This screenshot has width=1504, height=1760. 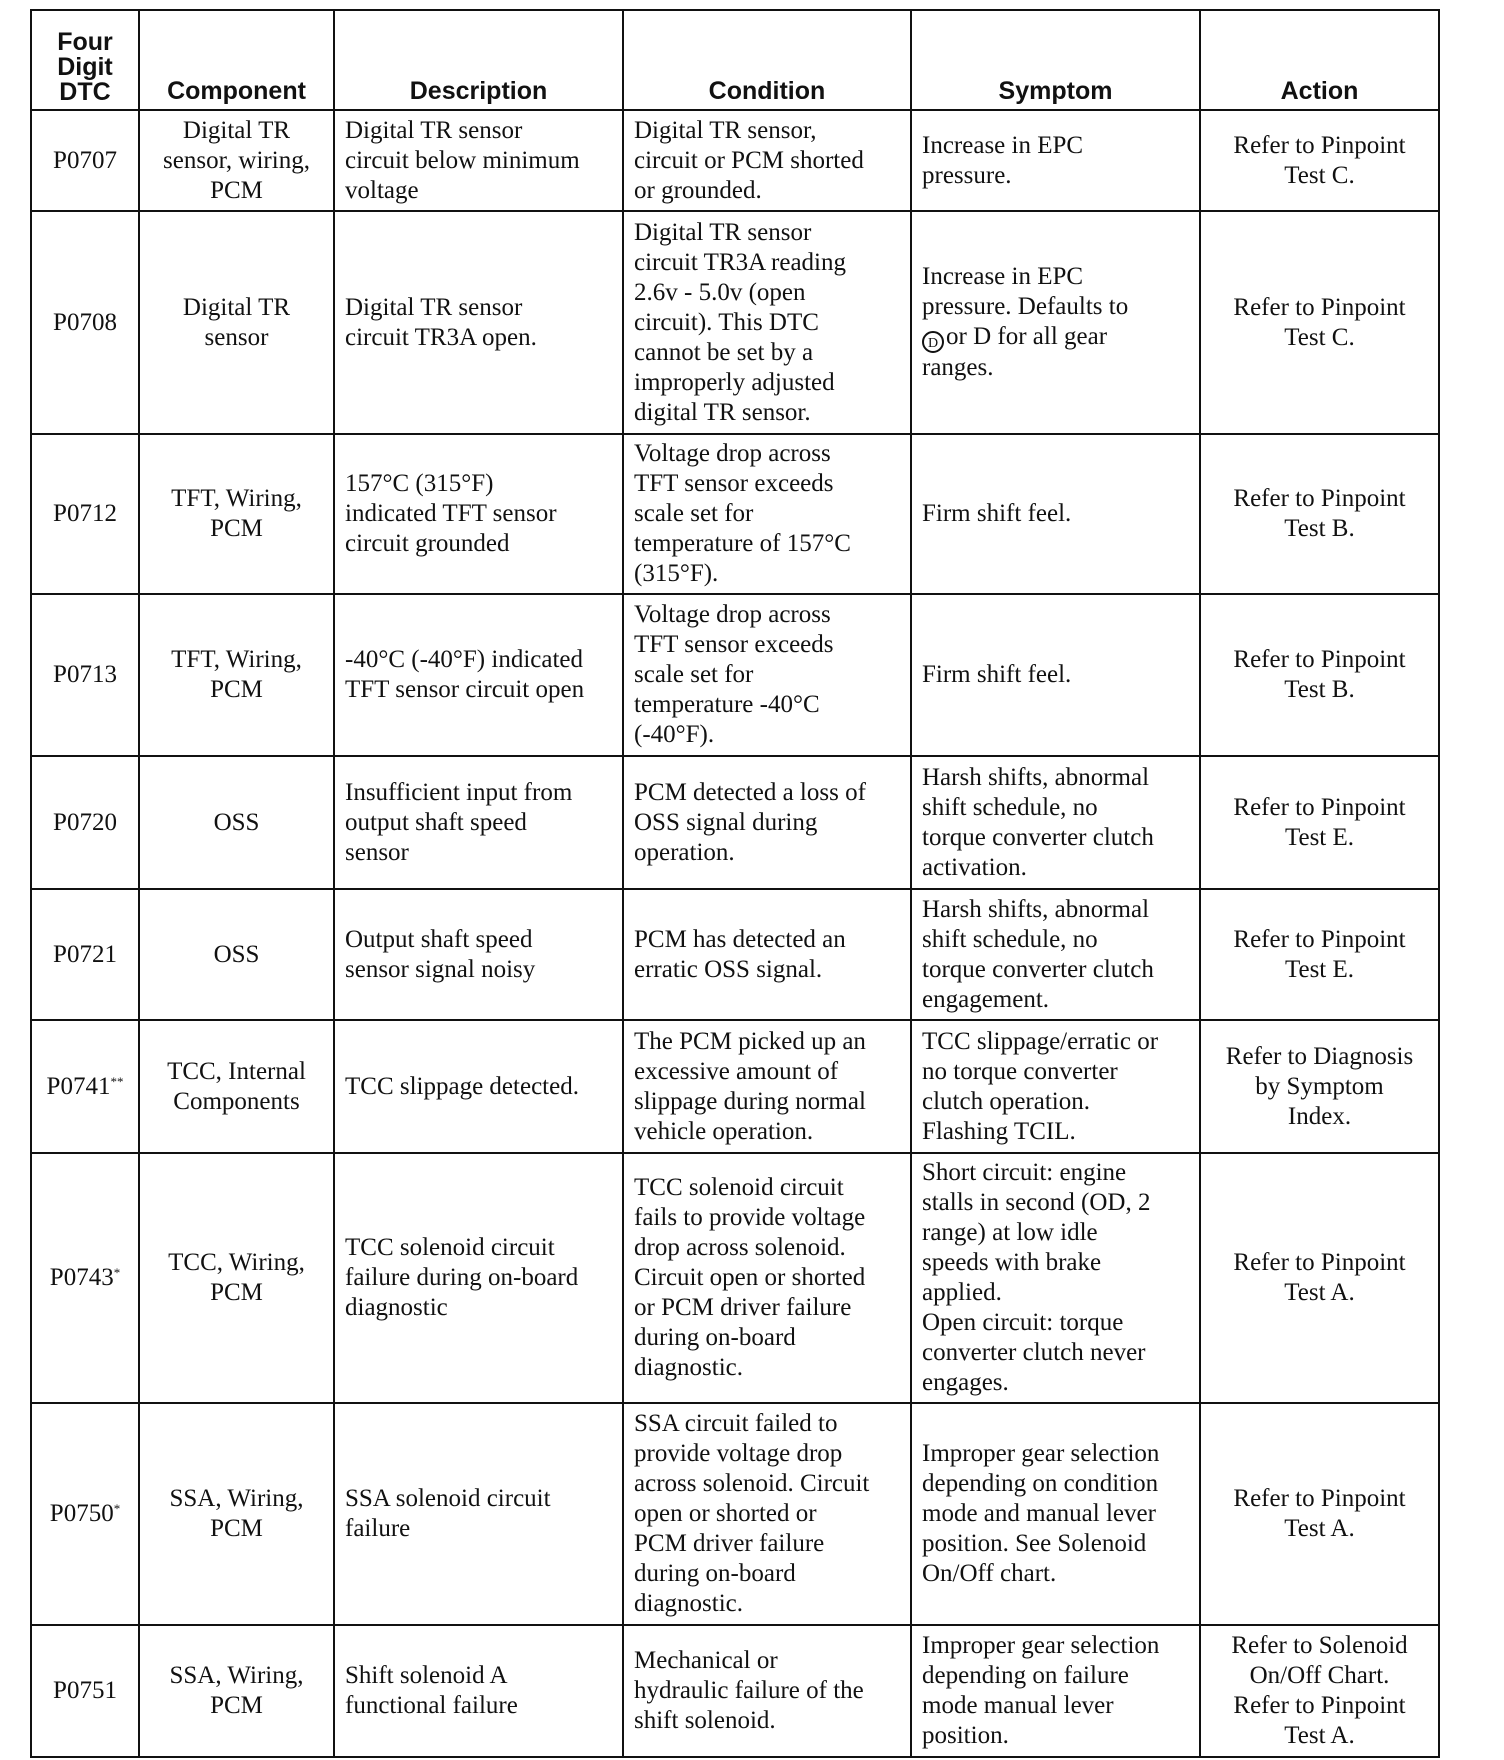 I want to click on action-text: Refer to Diagnosis by Symptom Index., so click(x=1319, y=1086).